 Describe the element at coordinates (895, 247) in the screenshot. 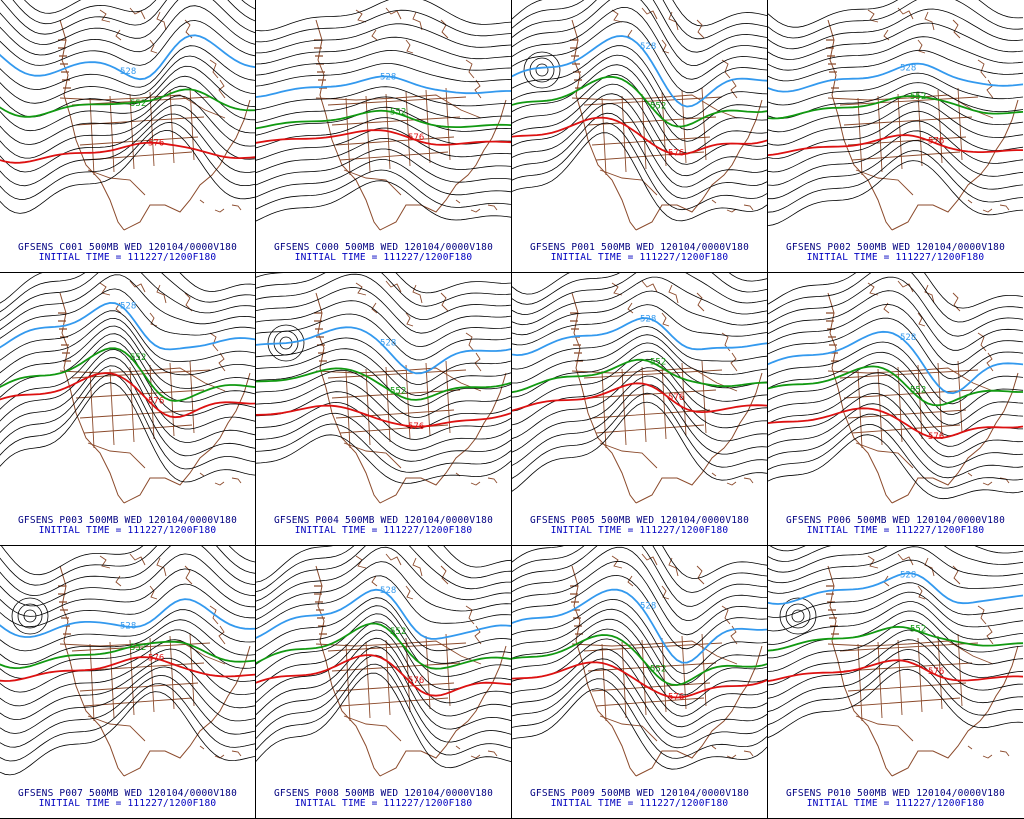

I see `panel-title: GFSENS P002 500MB WED 120104/0000V180` at that location.